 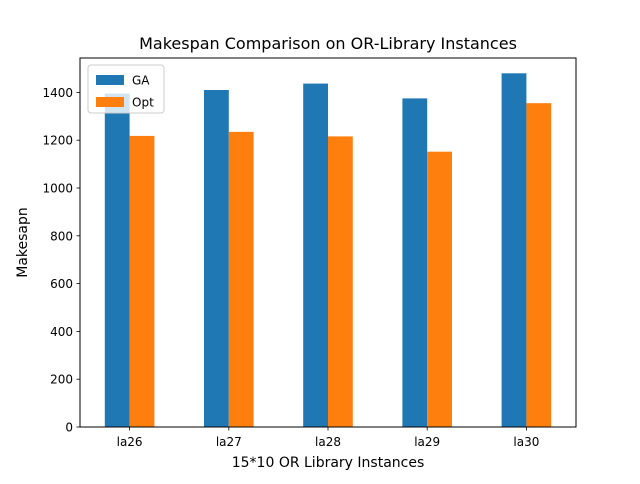 I want to click on bar-opt-la29, so click(x=439, y=289).